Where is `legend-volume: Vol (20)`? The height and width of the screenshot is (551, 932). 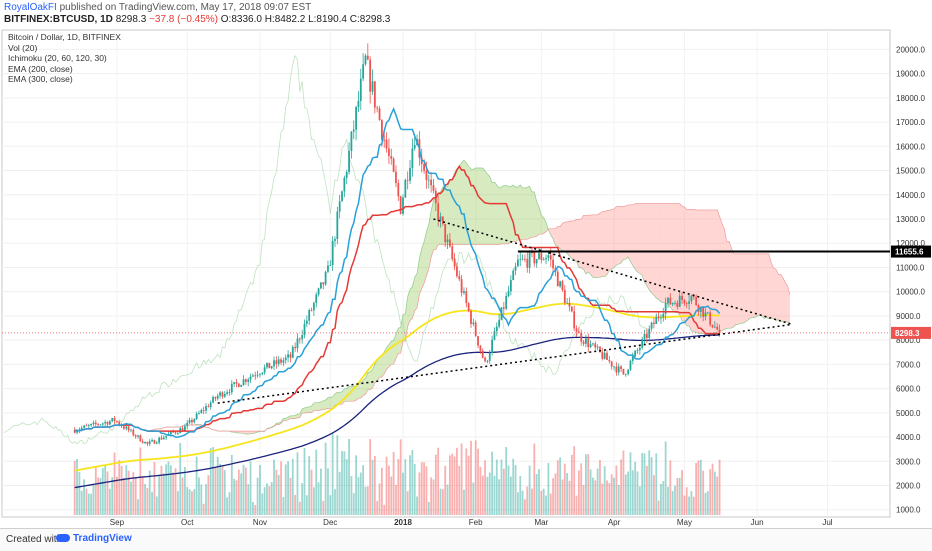
legend-volume: Vol (20) is located at coordinates (64, 48).